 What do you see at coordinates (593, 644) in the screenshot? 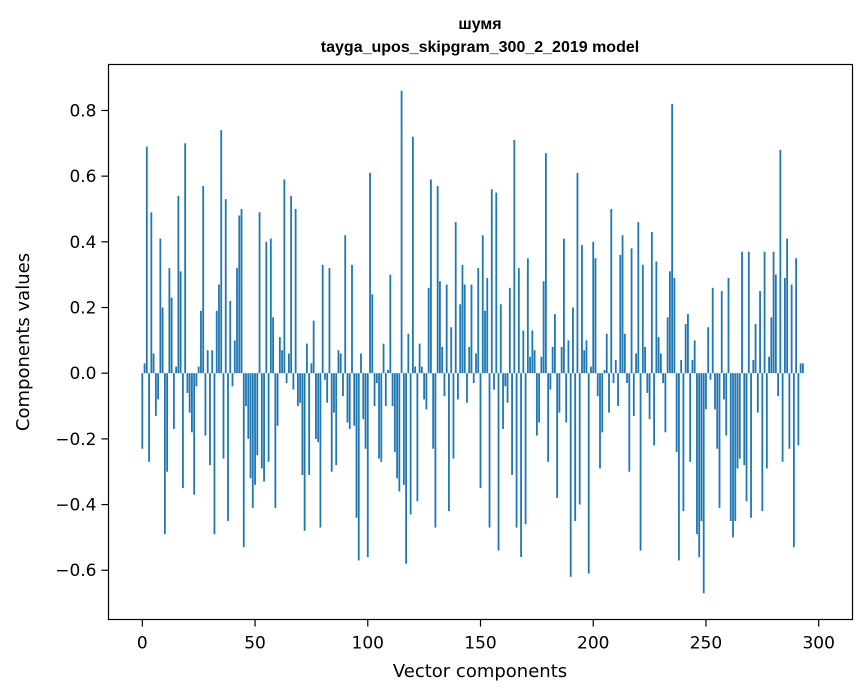
I see `x-tick-label-200: 200` at bounding box center [593, 644].